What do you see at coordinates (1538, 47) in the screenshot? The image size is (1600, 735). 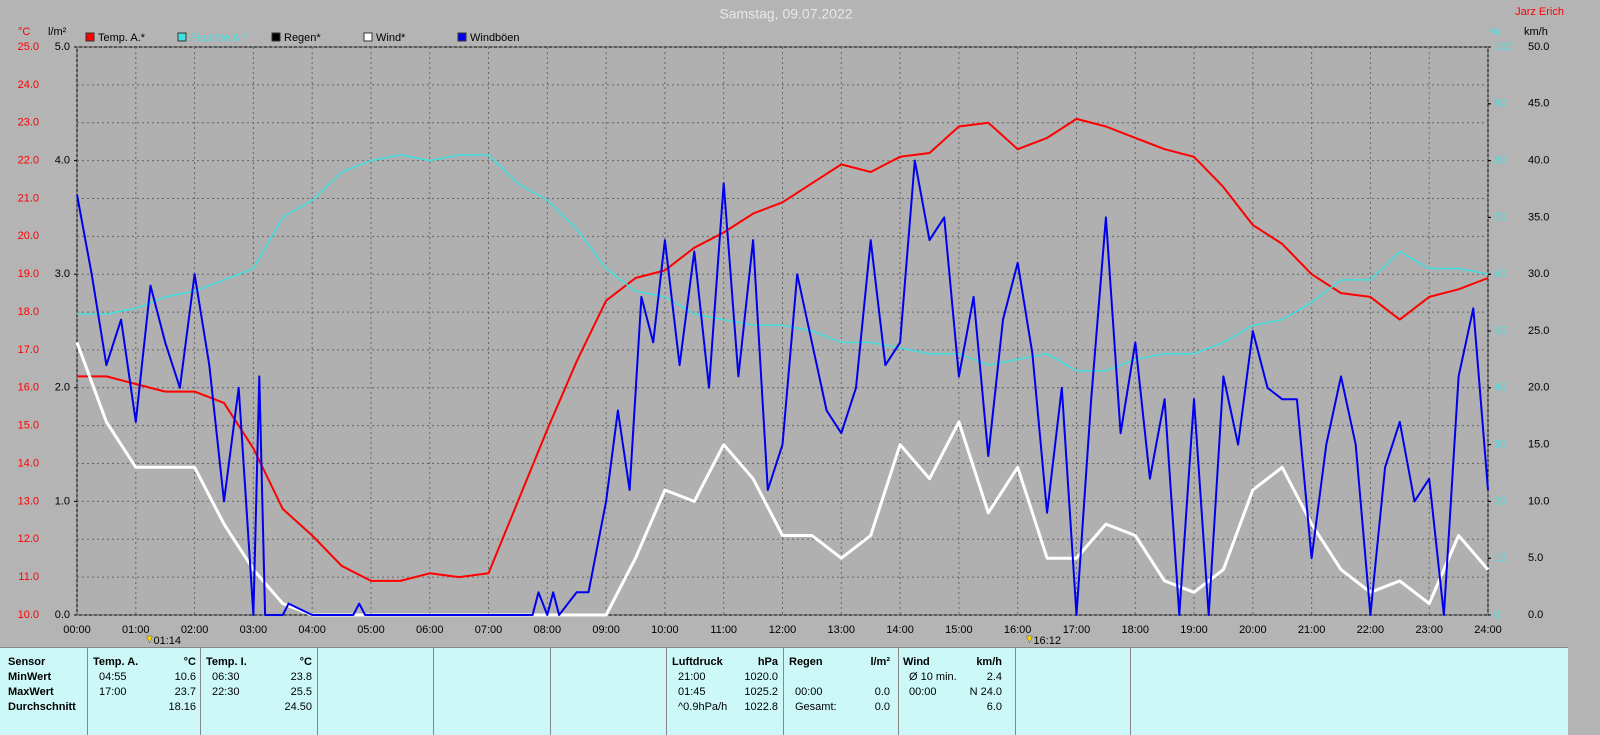 I see `y-tick-label: 50.0` at bounding box center [1538, 47].